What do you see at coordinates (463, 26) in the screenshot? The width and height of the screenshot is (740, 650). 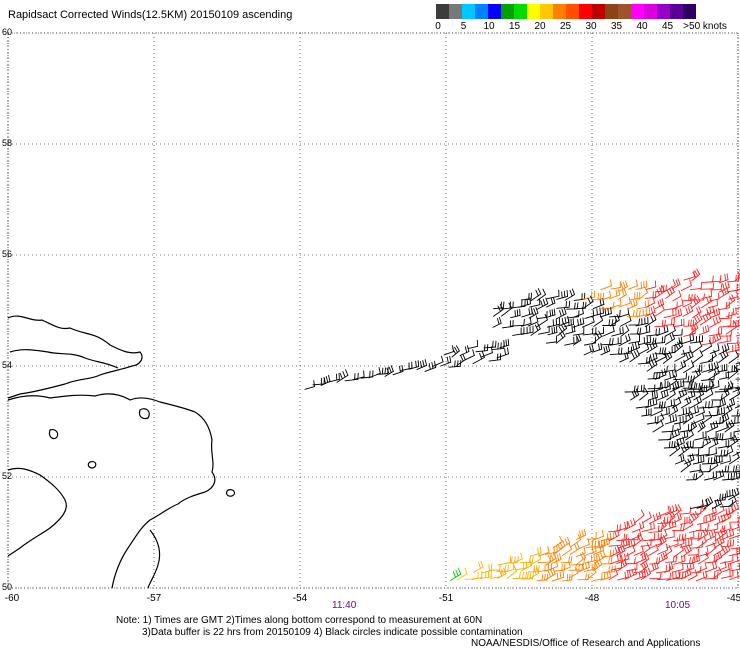 I see `colorbar-label: 5` at bounding box center [463, 26].